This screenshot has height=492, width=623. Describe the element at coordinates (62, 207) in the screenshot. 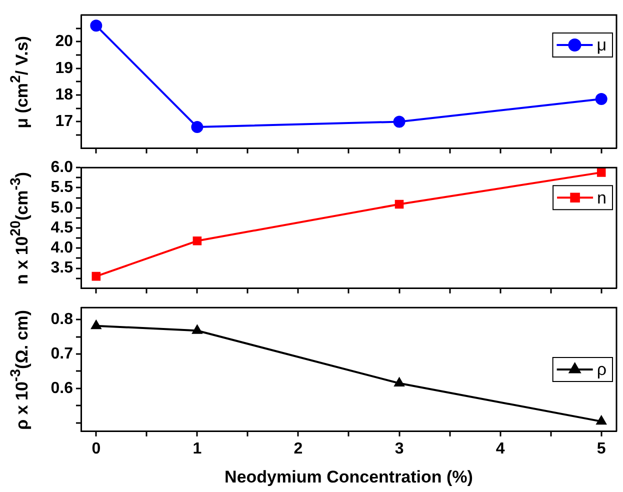

I see `y-tick-label: 5.0` at that location.